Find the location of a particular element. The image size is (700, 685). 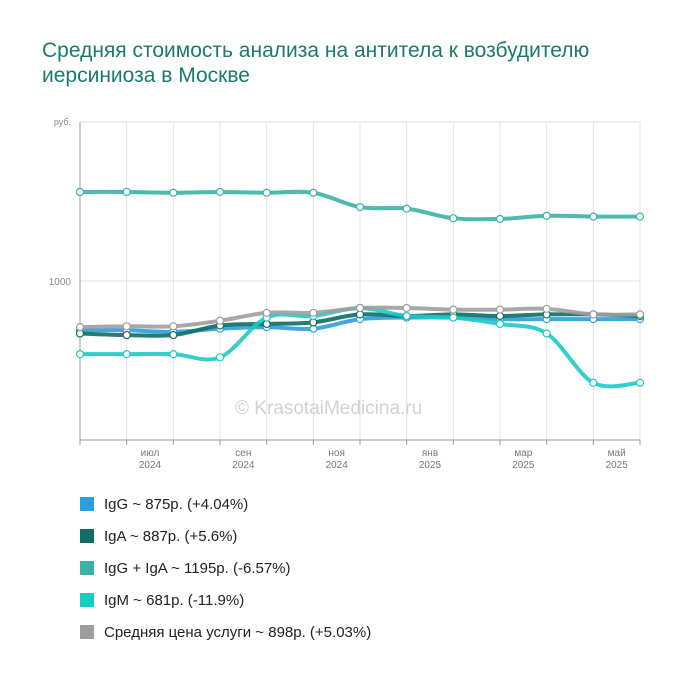

x-tick-label-month: июл is located at coordinates (150, 453).